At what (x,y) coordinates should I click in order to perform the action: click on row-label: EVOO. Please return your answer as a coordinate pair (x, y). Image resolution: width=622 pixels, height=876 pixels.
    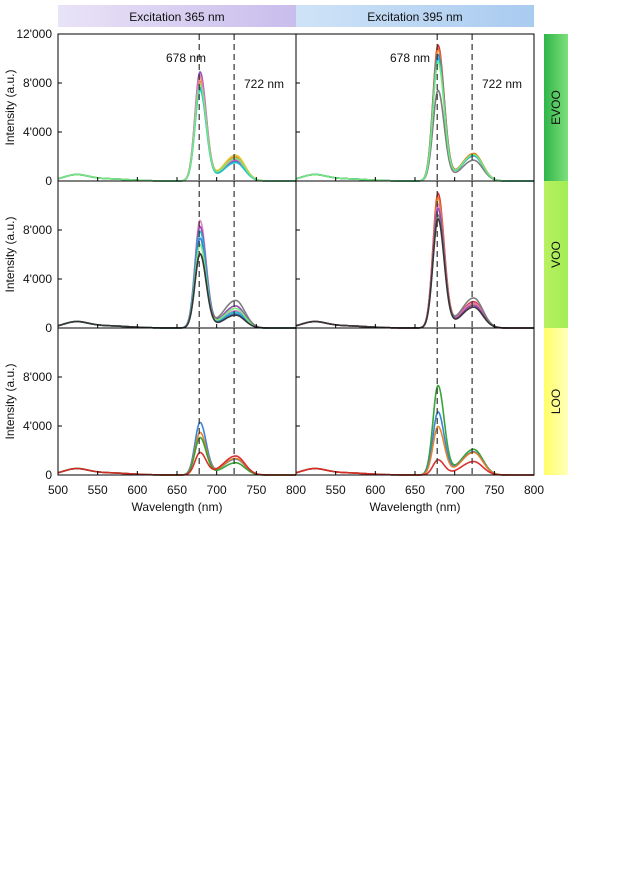
    Looking at the image, I should click on (556, 107).